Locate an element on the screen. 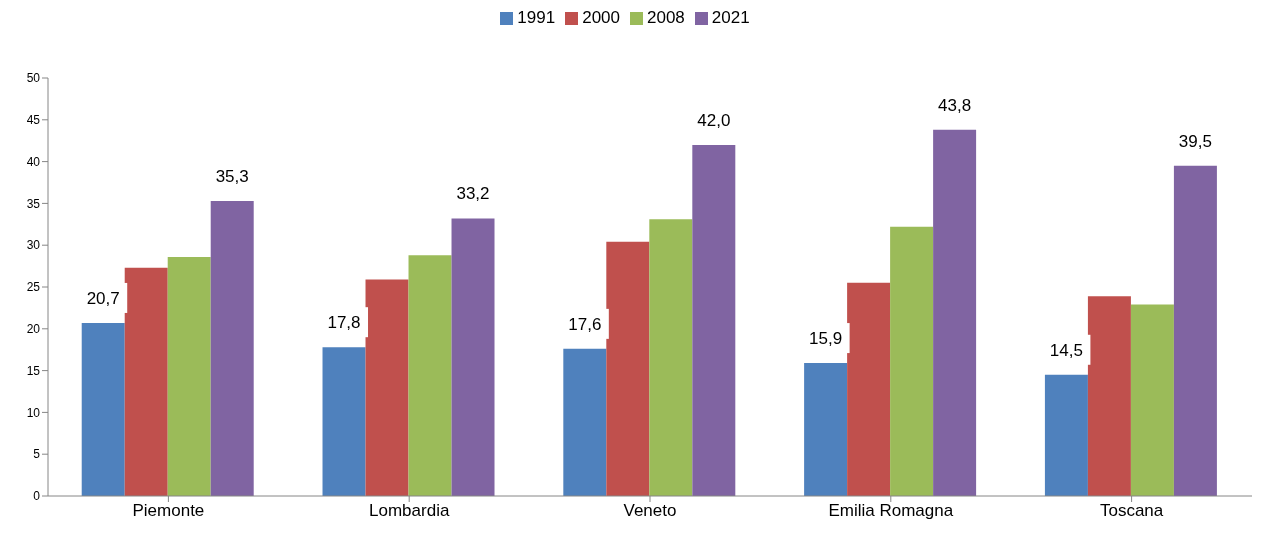 This screenshot has height=536, width=1270. x-tick-label: Emilia Romagna is located at coordinates (891, 511).